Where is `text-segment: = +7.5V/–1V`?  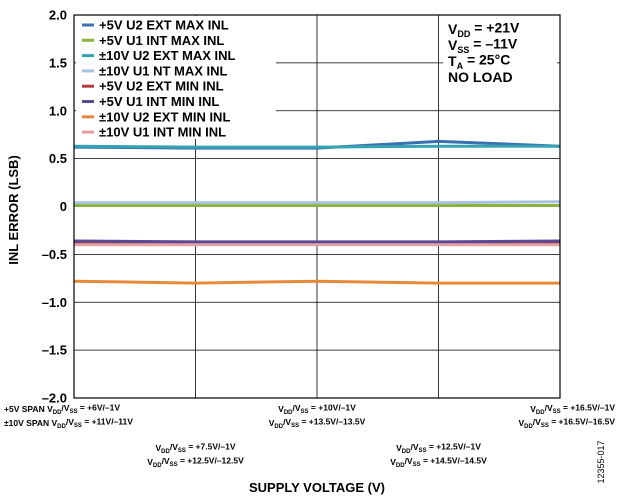 text-segment: = +7.5V/–1V is located at coordinates (211, 446).